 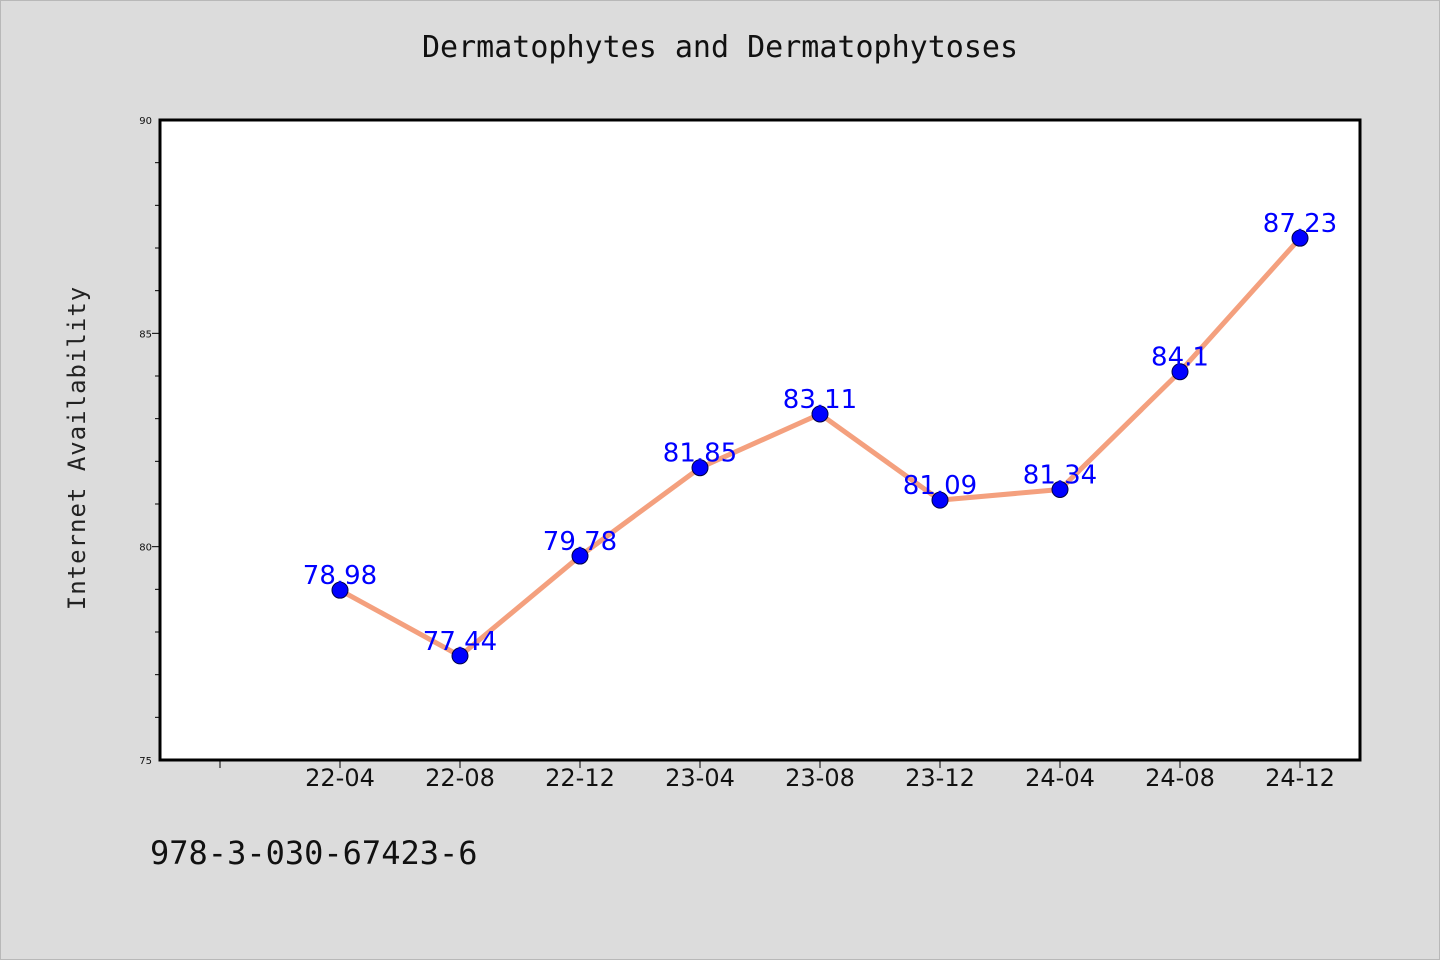 I want to click on y-axis-ticks: 75 80 85 90, so click(x=149, y=441).